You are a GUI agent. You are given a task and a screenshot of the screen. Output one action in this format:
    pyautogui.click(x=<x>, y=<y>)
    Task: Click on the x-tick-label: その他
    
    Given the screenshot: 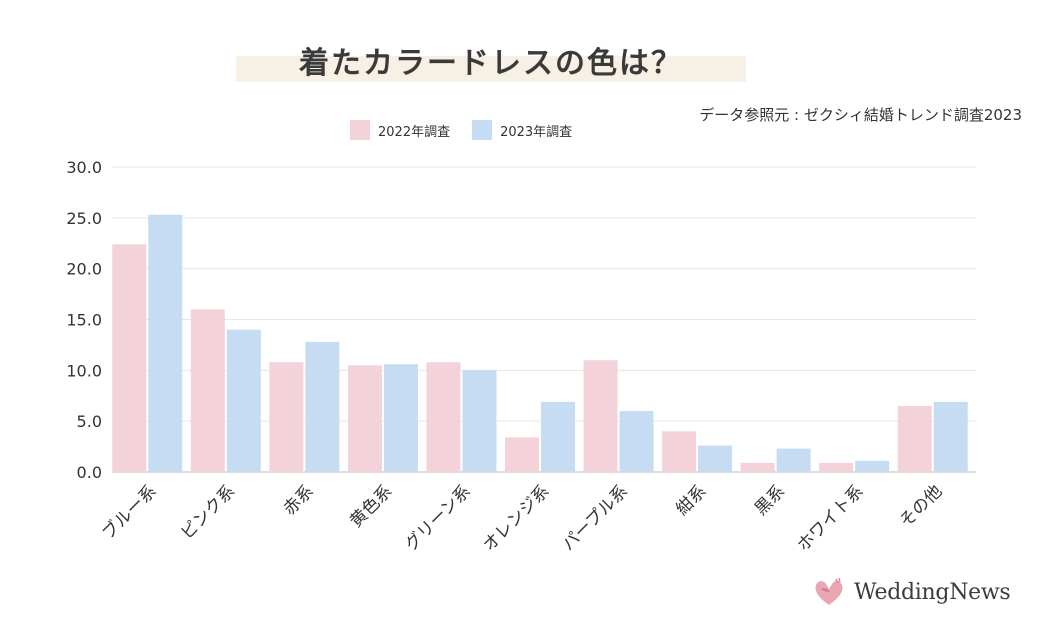 What is the action you would take?
    pyautogui.click(x=921, y=506)
    